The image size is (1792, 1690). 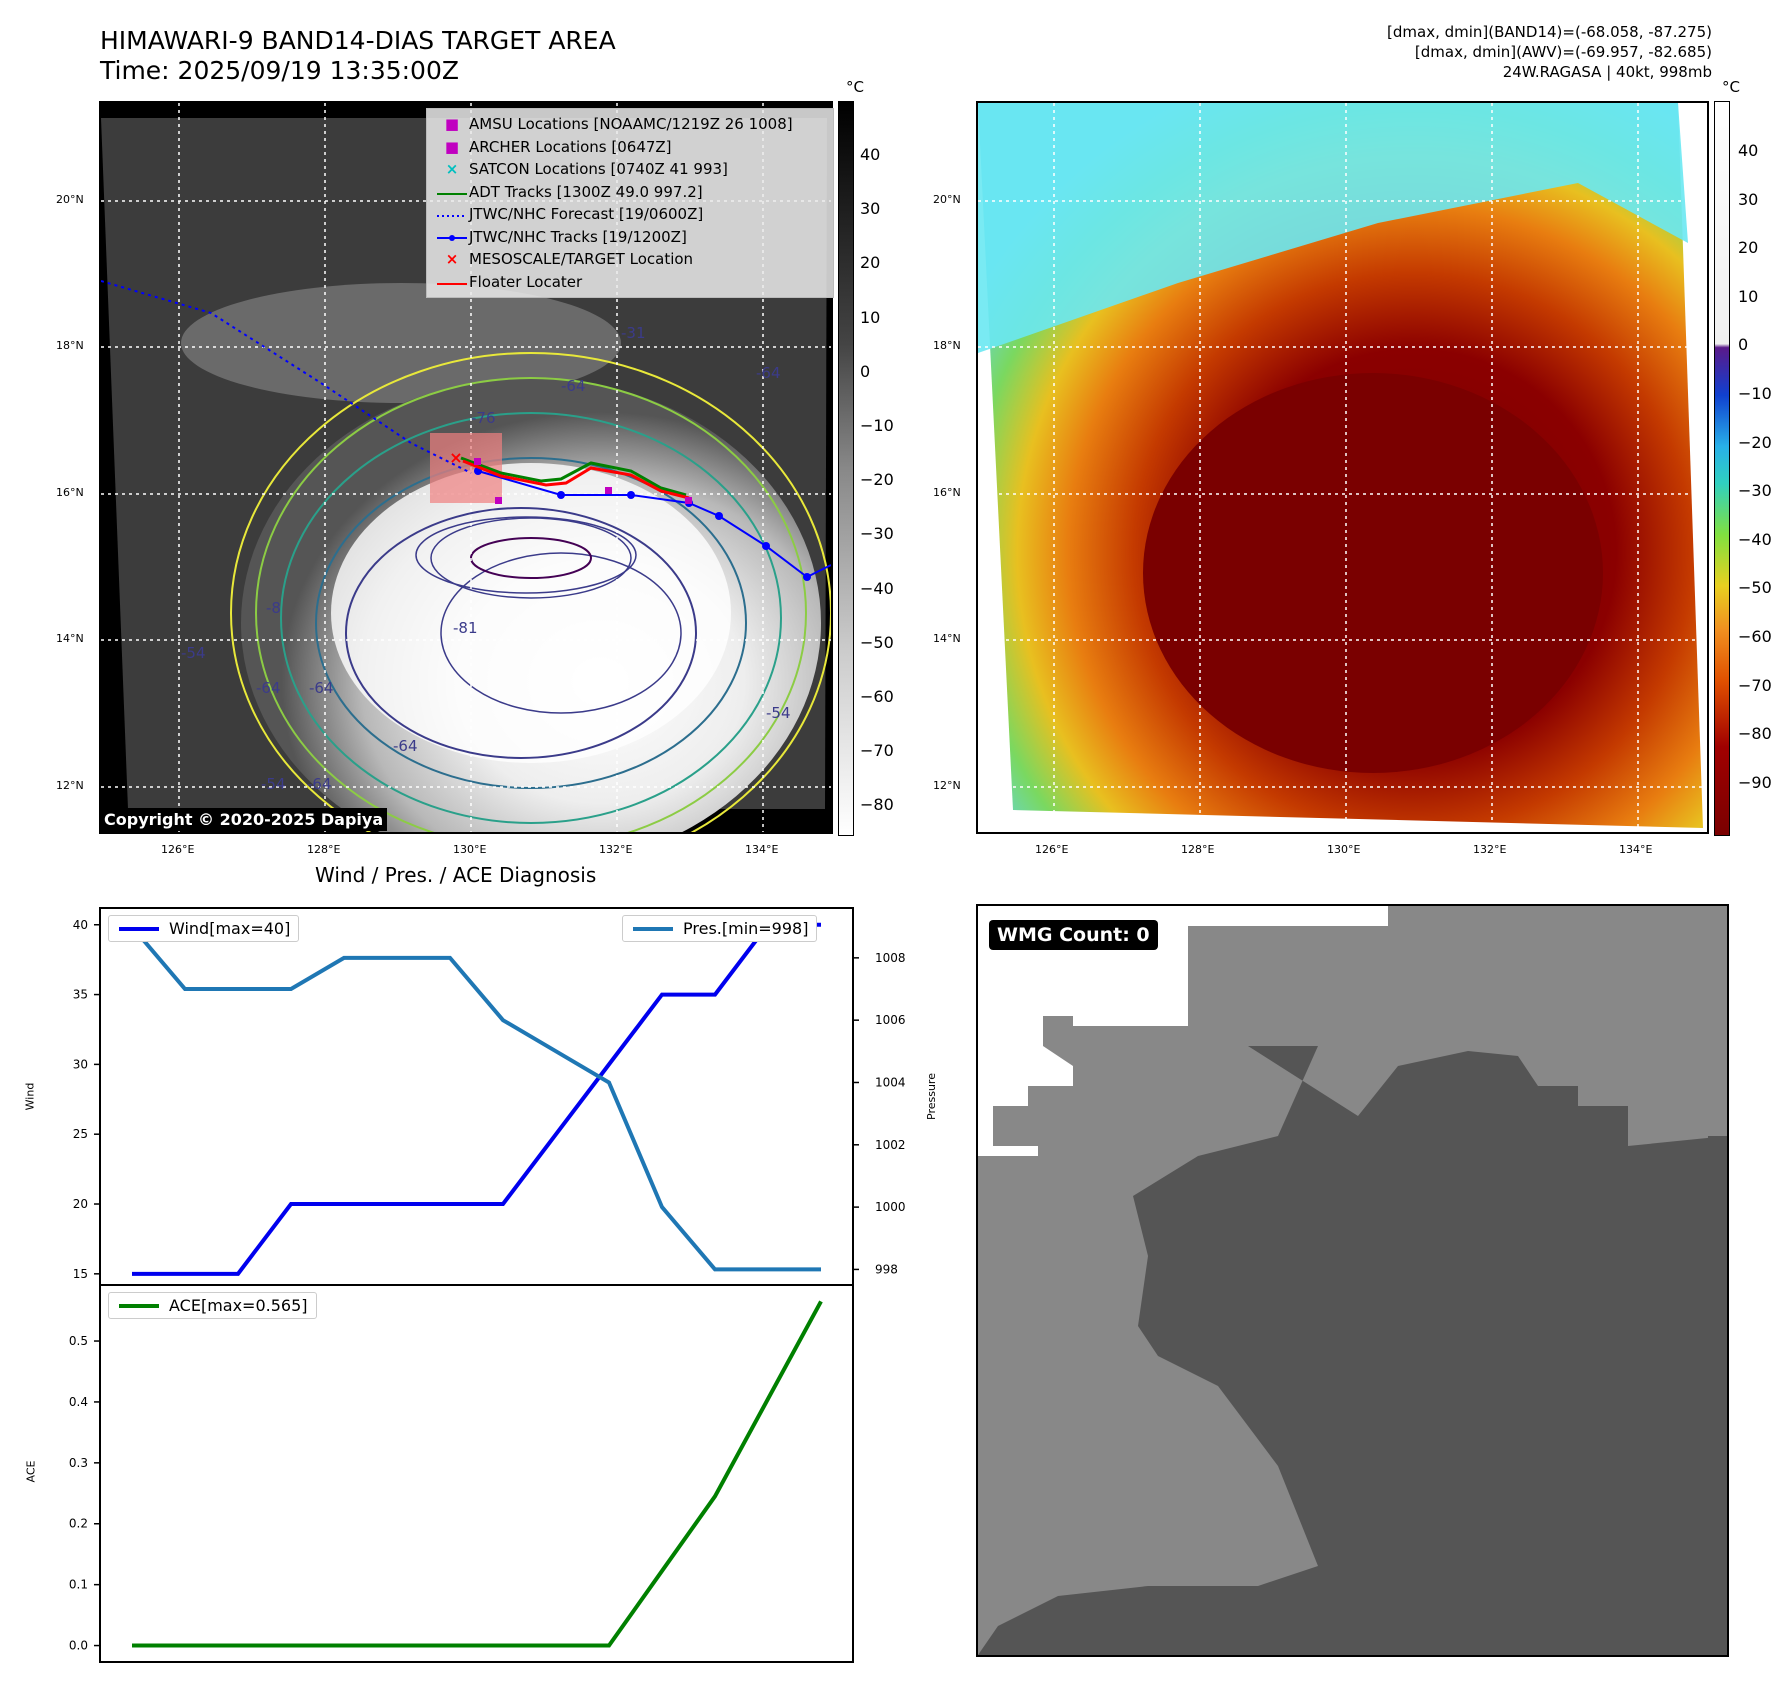 I want to click on legend-item-amsu: ■ AMSU Locations [NOAAMC/1219Z 26 1008], so click(x=618, y=124).